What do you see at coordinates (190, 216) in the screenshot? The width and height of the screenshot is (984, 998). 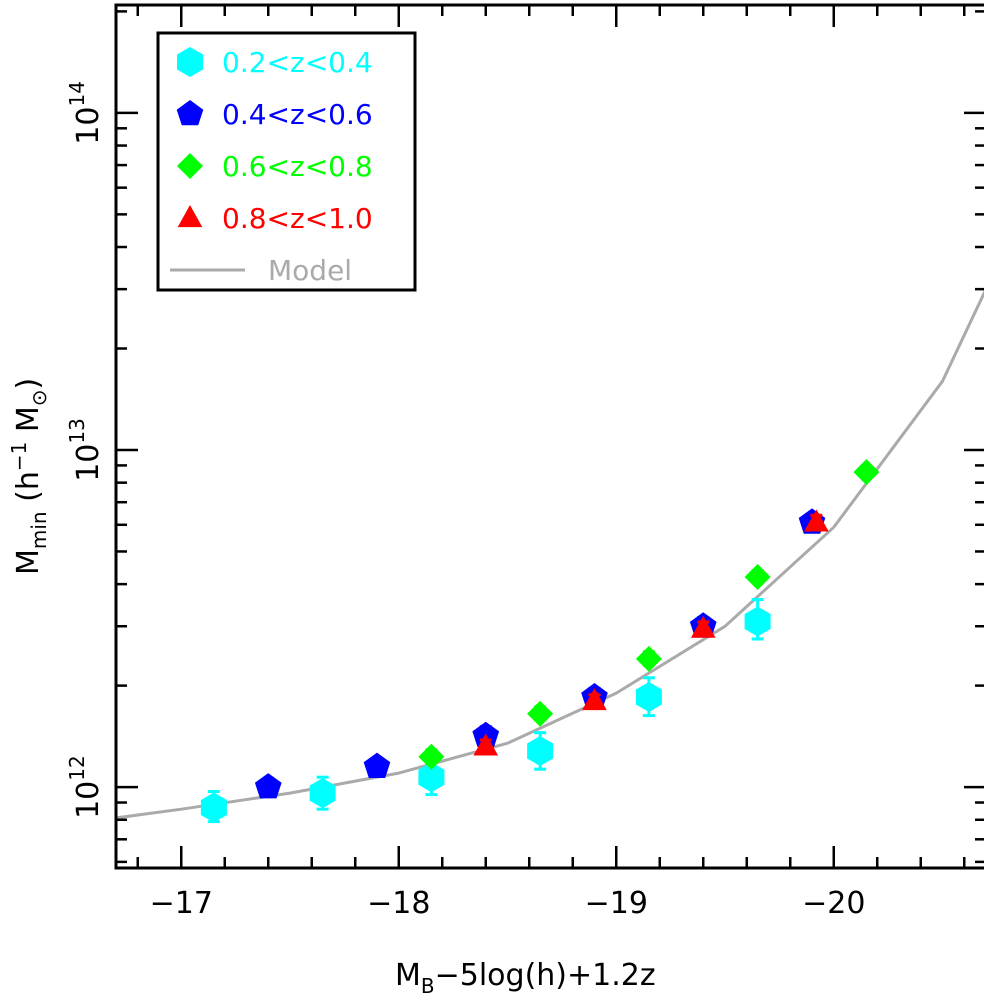 I see `legend-marker-triangle` at bounding box center [190, 216].